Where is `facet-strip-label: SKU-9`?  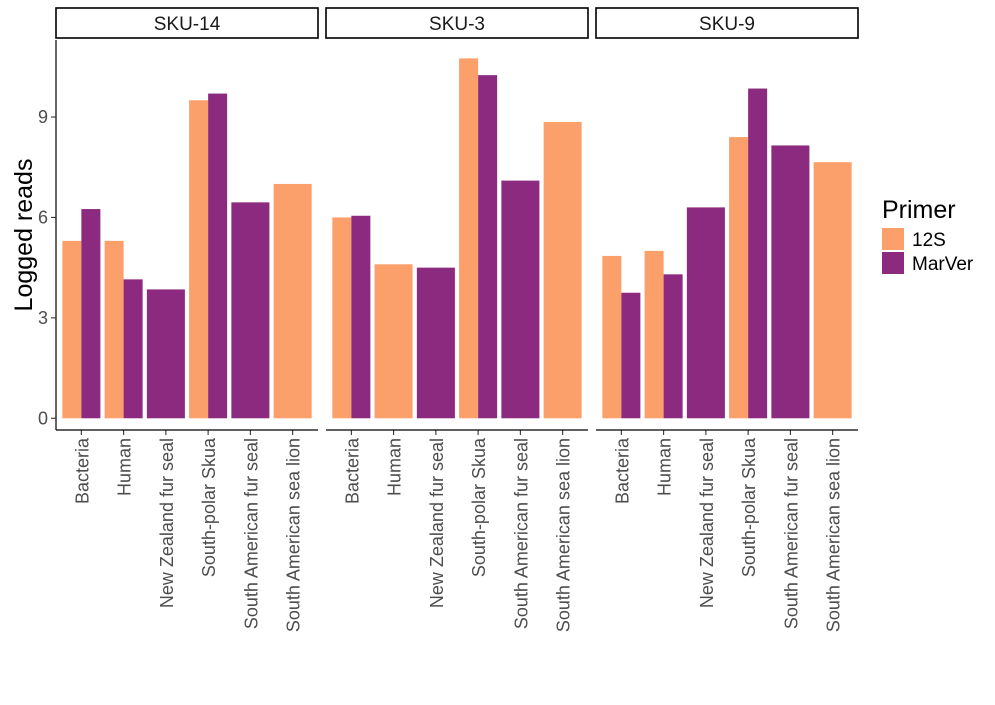 facet-strip-label: SKU-9 is located at coordinates (727, 24).